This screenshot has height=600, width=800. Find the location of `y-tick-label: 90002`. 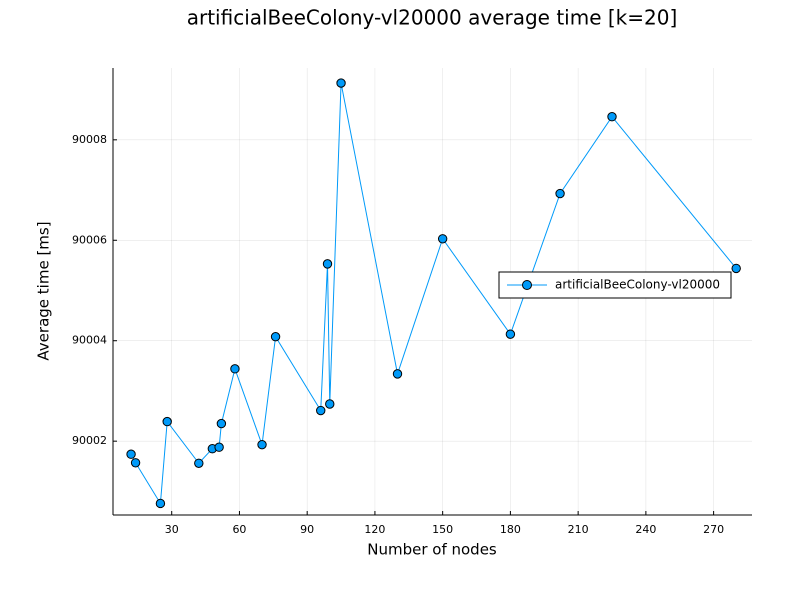

y-tick-label: 90002 is located at coordinates (89, 440).